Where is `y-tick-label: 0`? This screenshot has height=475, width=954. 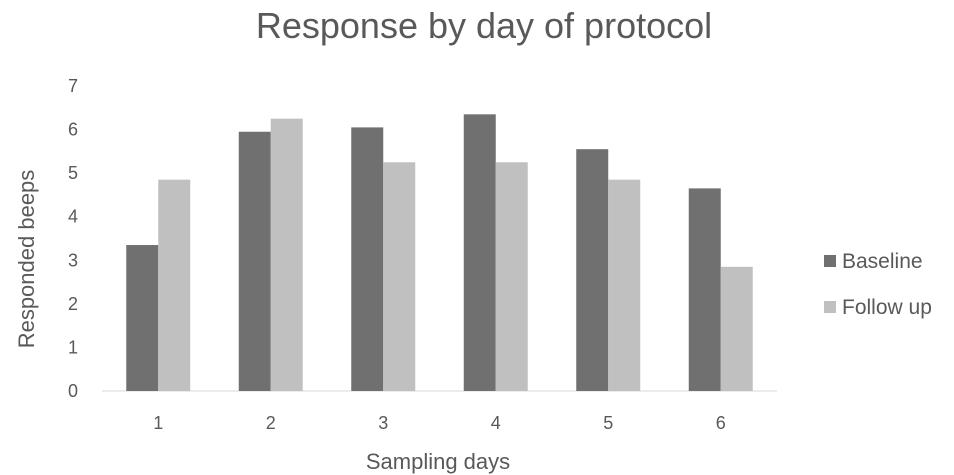
y-tick-label: 0 is located at coordinates (73, 391).